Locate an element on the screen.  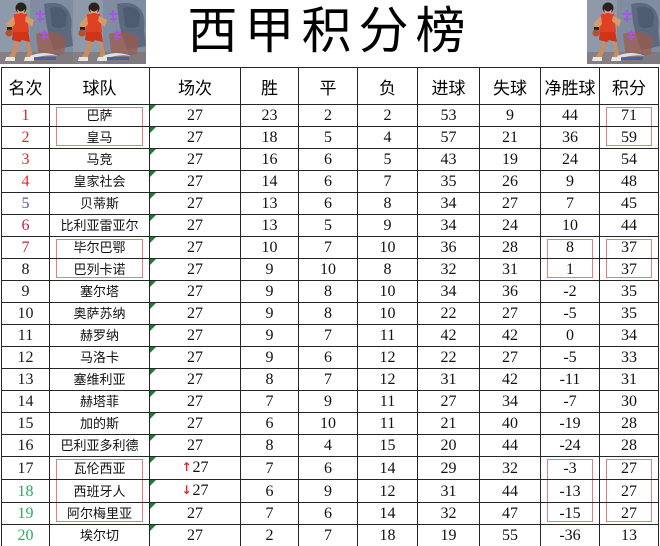
cell-rank: 14 is located at coordinates (25, 401).